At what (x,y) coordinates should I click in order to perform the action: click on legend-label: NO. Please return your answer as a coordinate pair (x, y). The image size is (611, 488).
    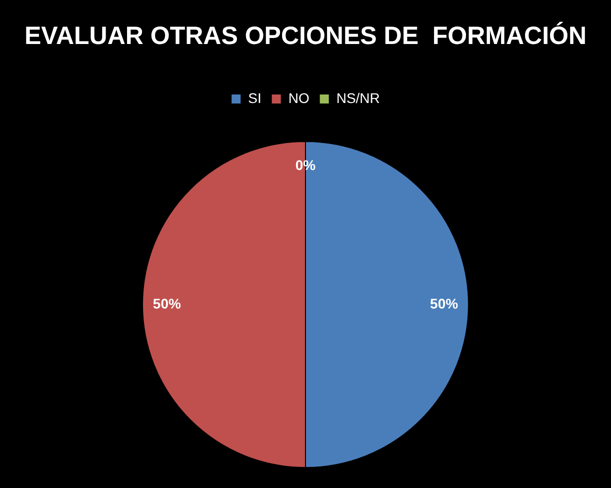
    Looking at the image, I should click on (299, 98).